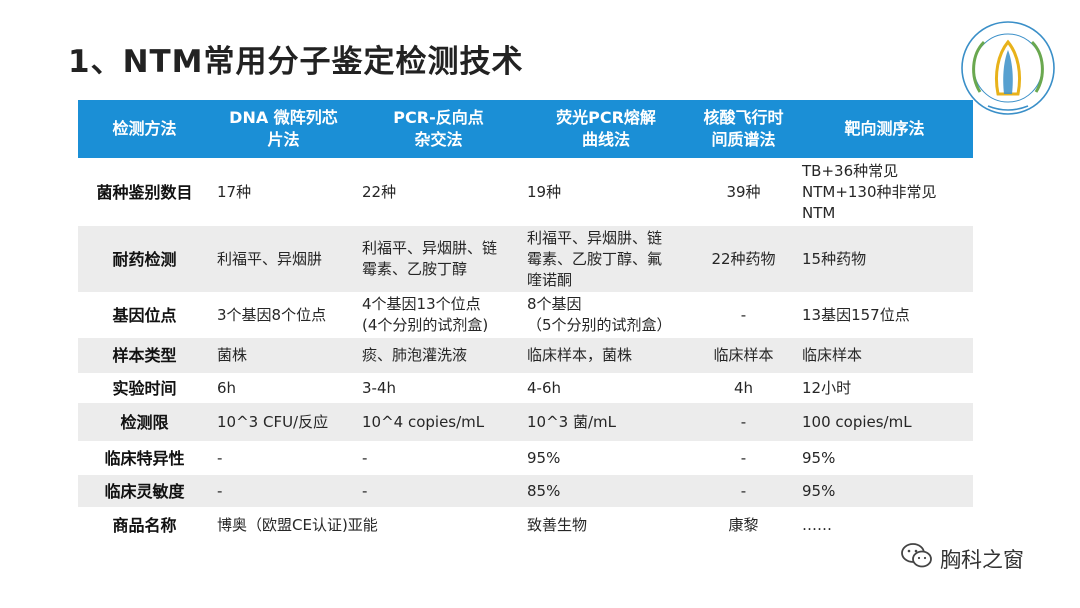 The width and height of the screenshot is (1080, 608). I want to click on table-cell: 4个基因13个位点 (4个分别的试剂盒), so click(438, 315).